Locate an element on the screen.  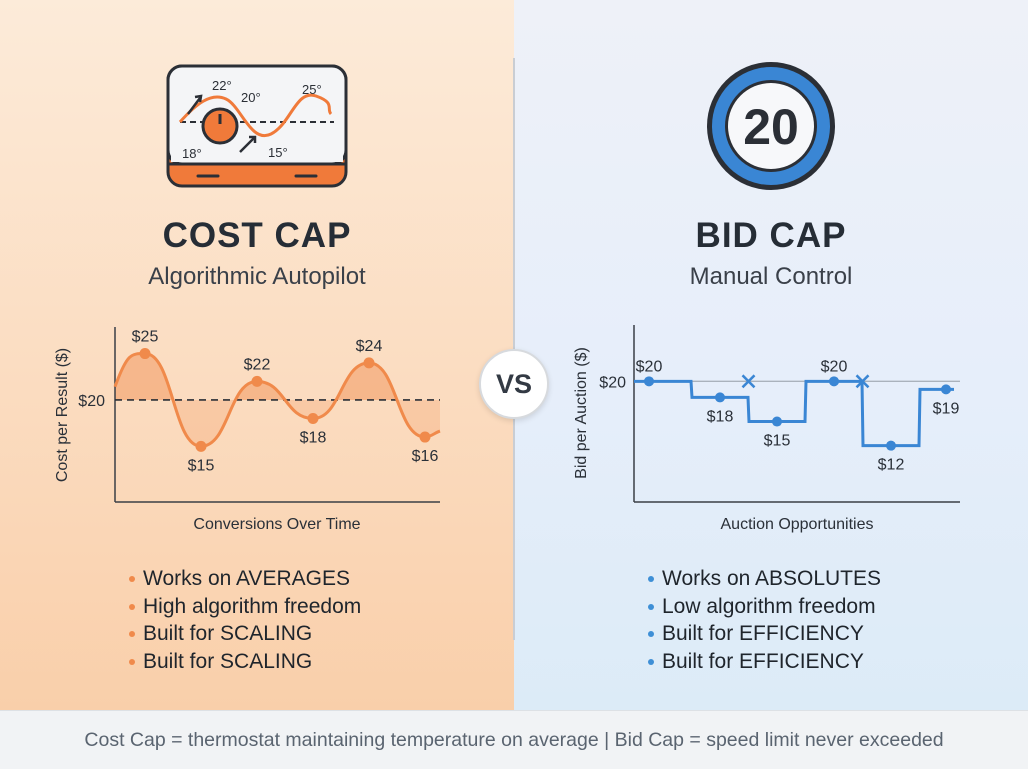
data-label: $22 is located at coordinates (257, 364).